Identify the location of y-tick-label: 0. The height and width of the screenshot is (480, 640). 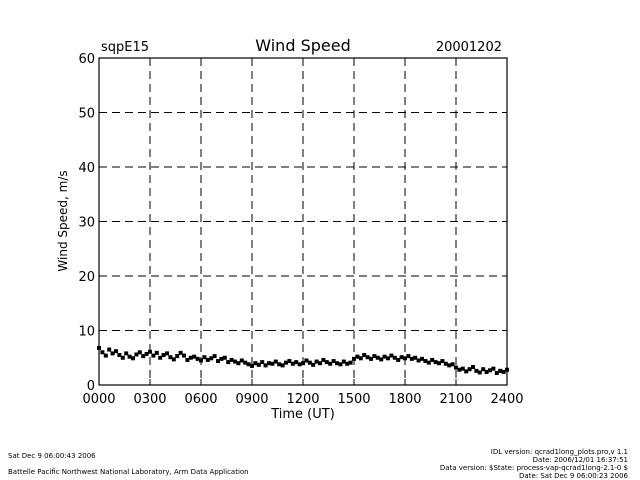
(91, 386).